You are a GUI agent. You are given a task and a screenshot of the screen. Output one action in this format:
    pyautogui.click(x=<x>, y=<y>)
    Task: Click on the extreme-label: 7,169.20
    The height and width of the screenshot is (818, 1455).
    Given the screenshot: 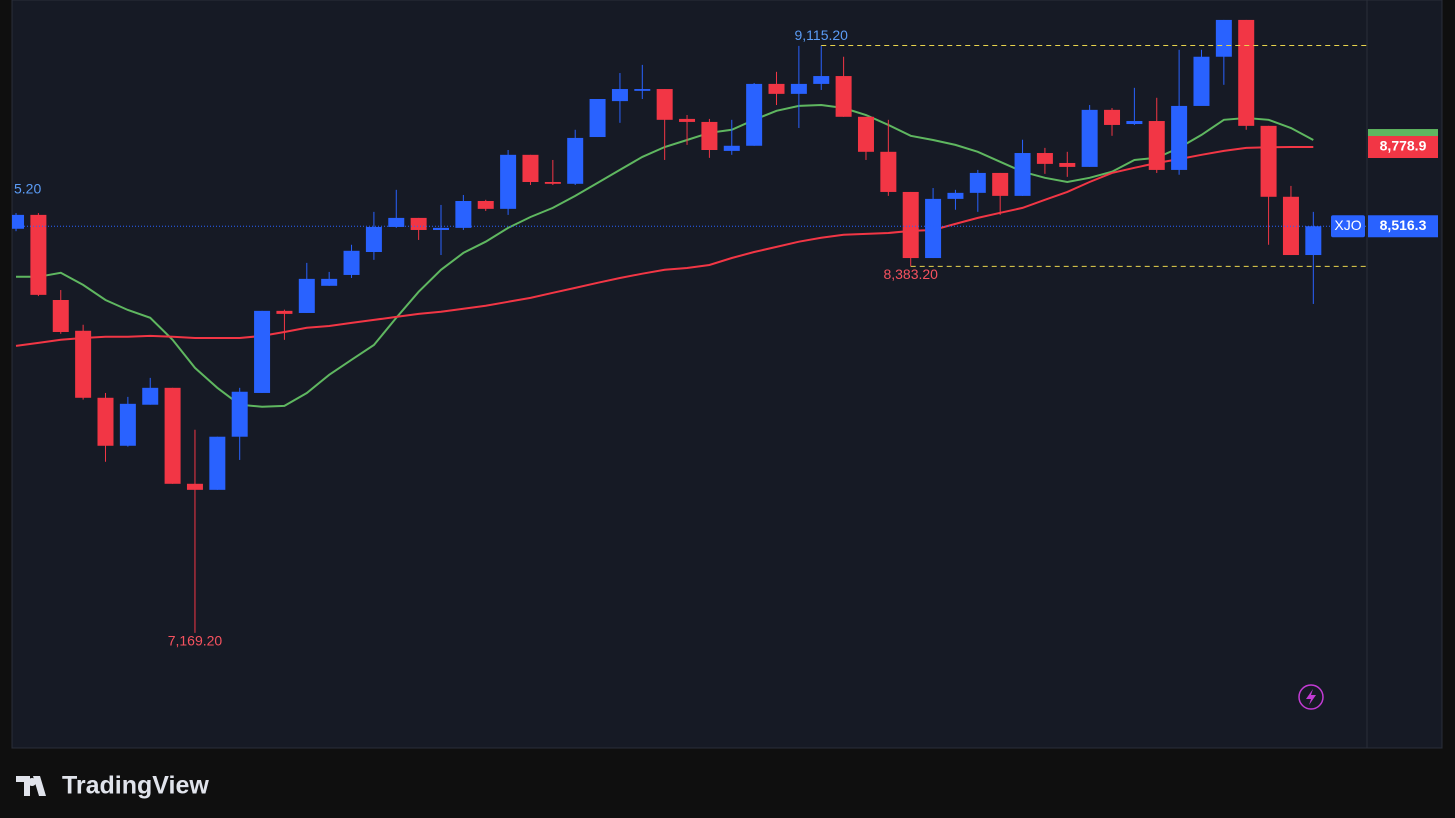 What is the action you would take?
    pyautogui.click(x=195, y=641)
    